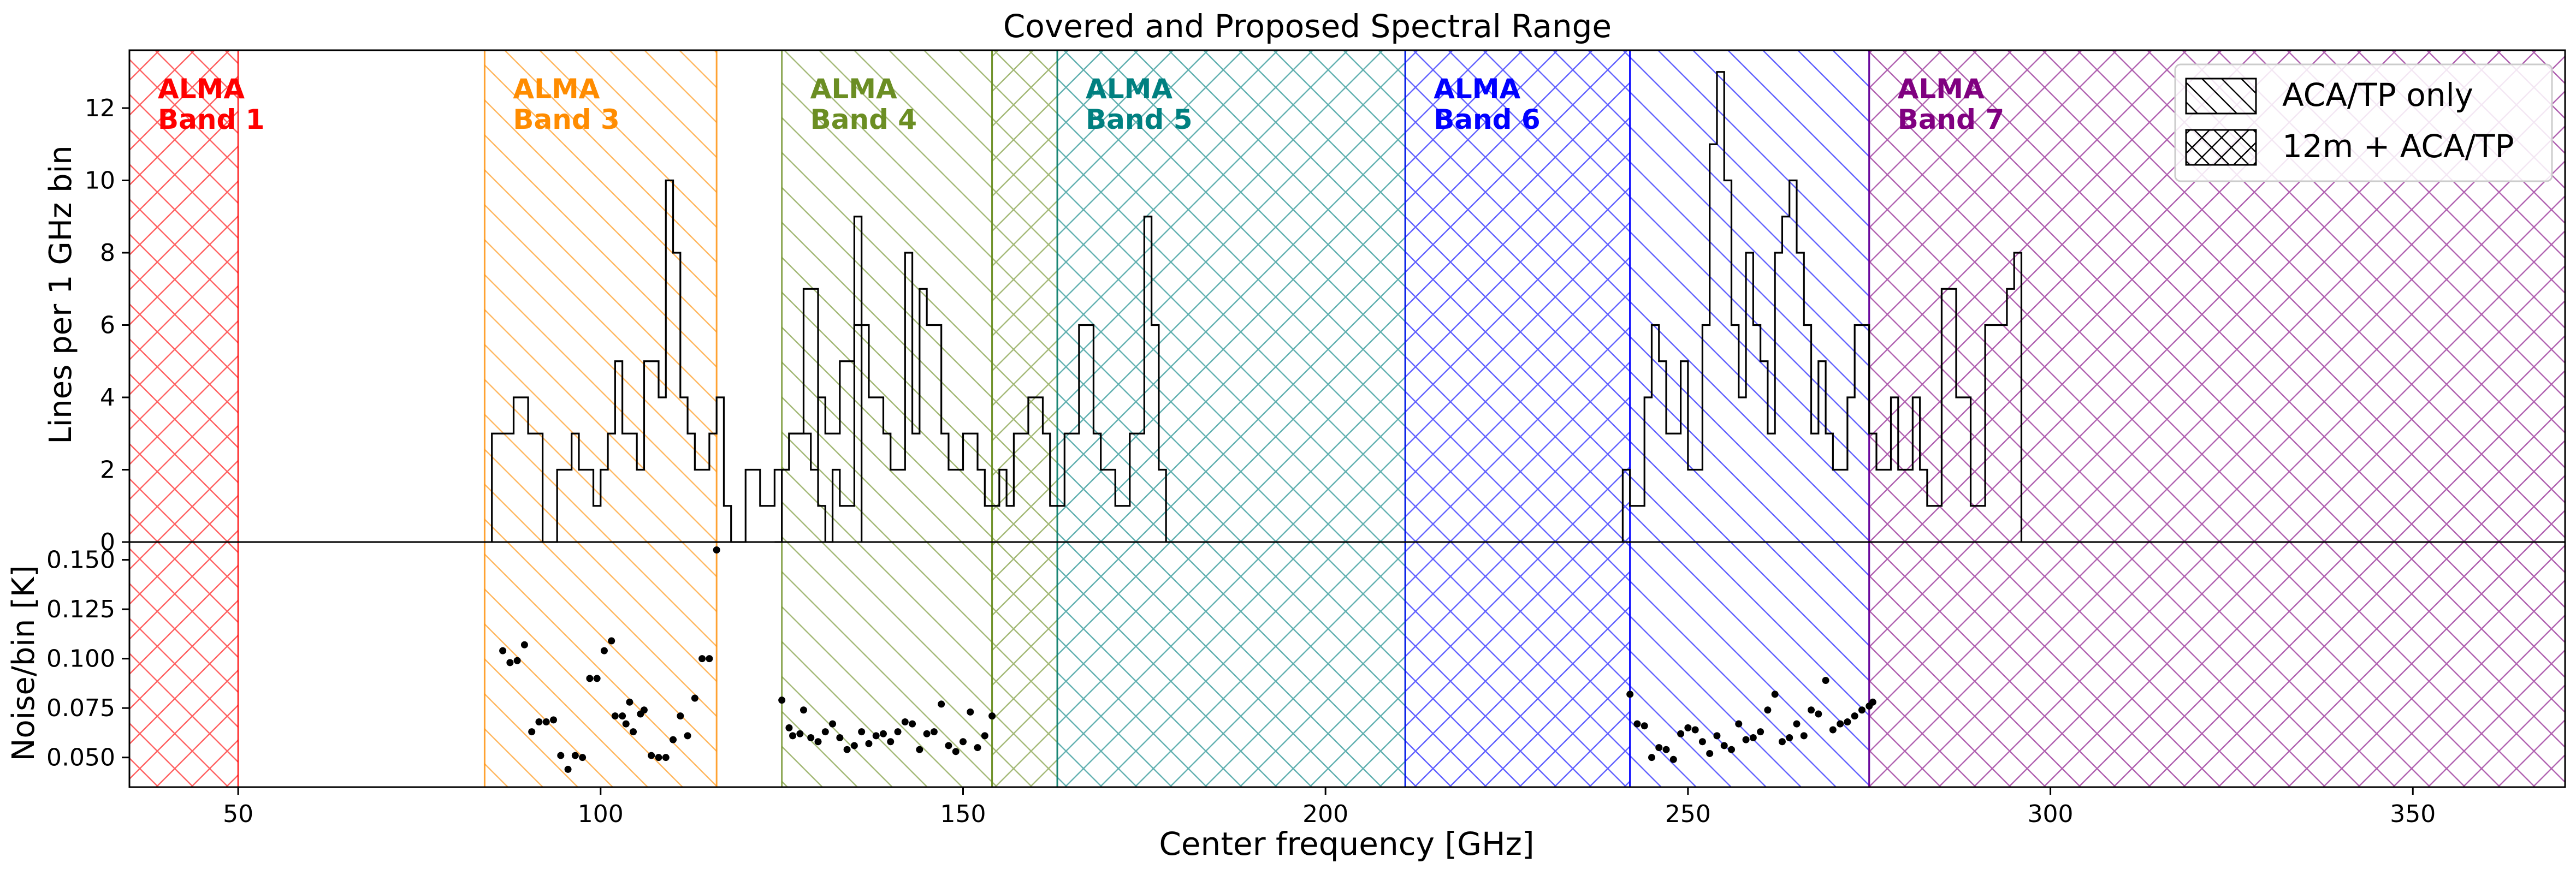 This screenshot has width=2576, height=875. I want to click on bottom-y-tick-label: 0.150, so click(80, 560).